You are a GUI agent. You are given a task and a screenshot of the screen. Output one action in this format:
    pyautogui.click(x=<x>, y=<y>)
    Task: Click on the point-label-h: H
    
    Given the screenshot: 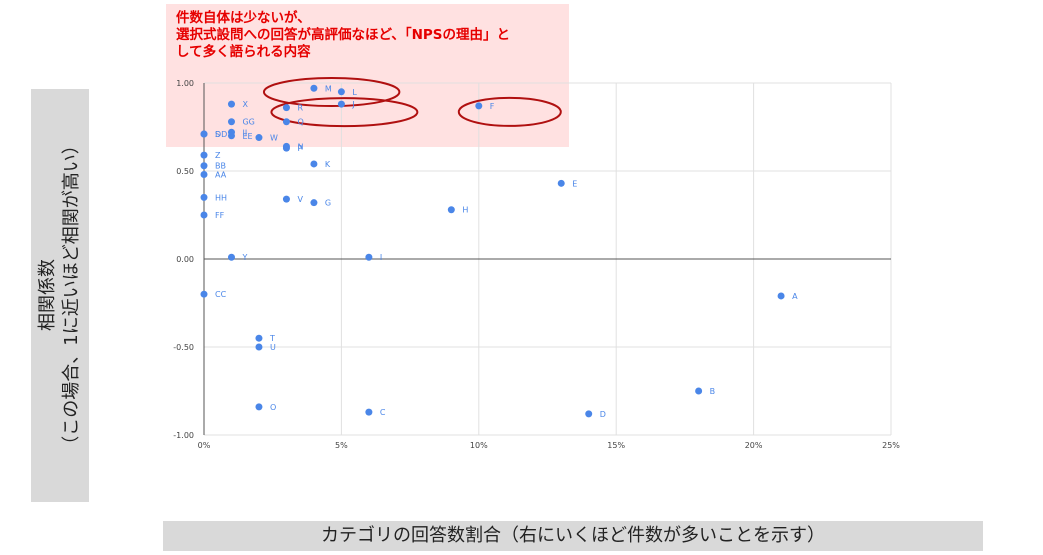 What is the action you would take?
    pyautogui.click(x=465, y=210)
    